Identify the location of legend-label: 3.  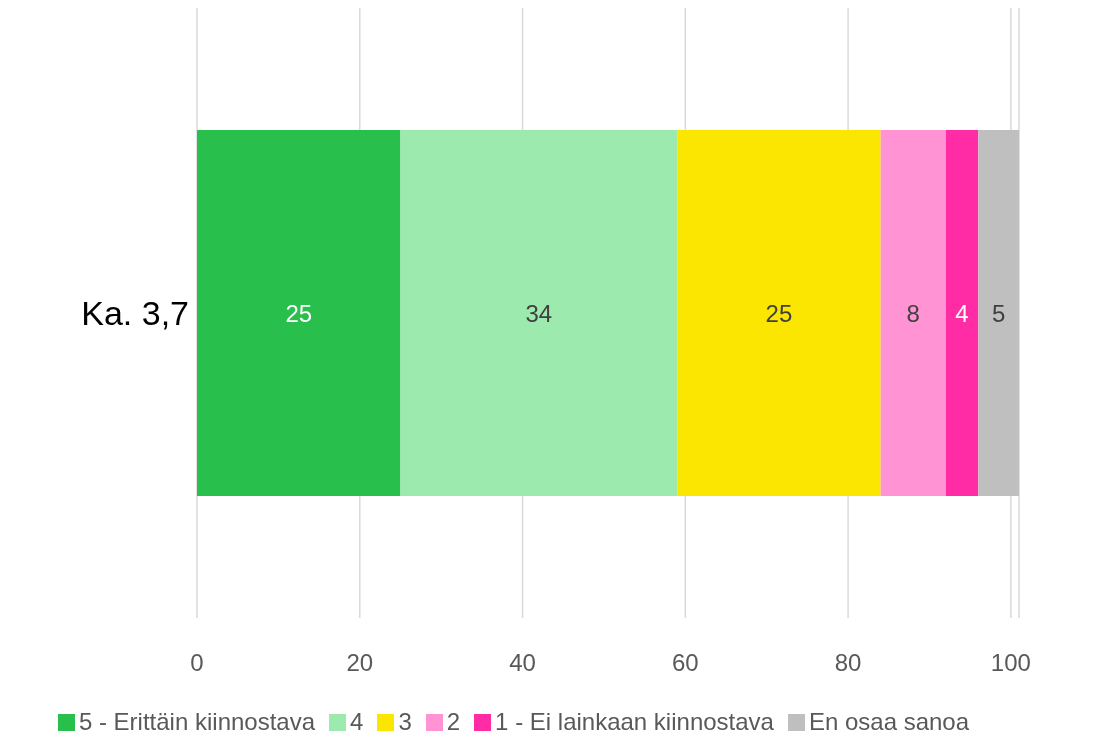
(404, 722).